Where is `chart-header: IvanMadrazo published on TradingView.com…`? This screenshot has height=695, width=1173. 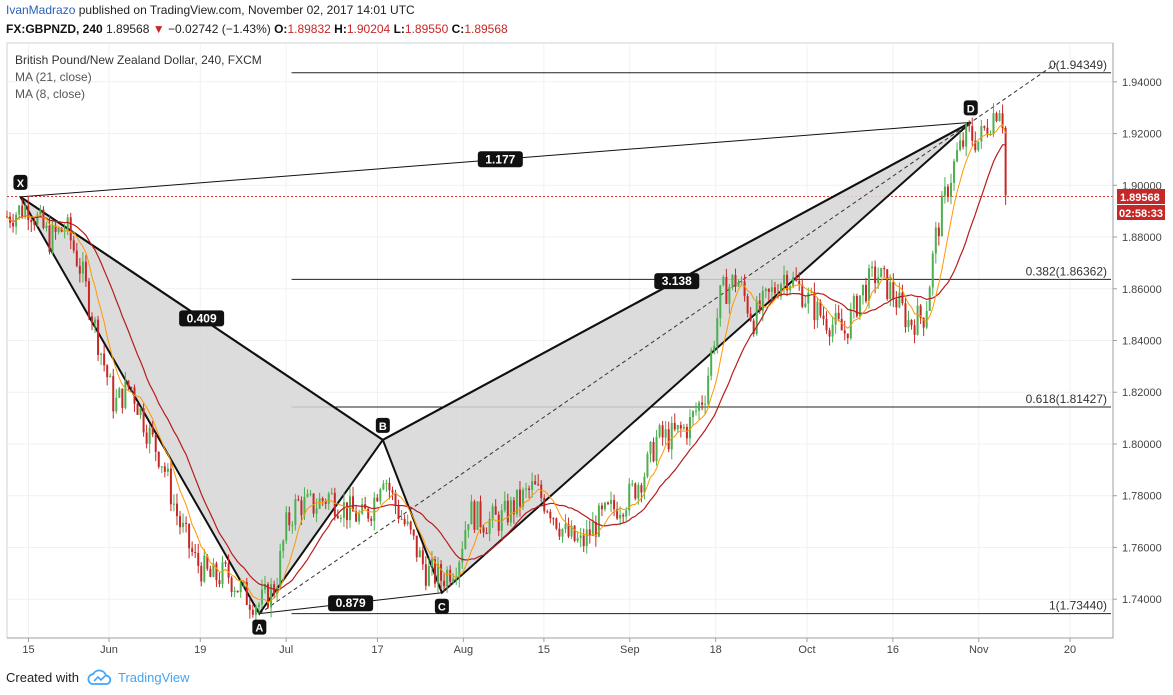 chart-header: IvanMadrazo published on TradingView.com… is located at coordinates (586, 21).